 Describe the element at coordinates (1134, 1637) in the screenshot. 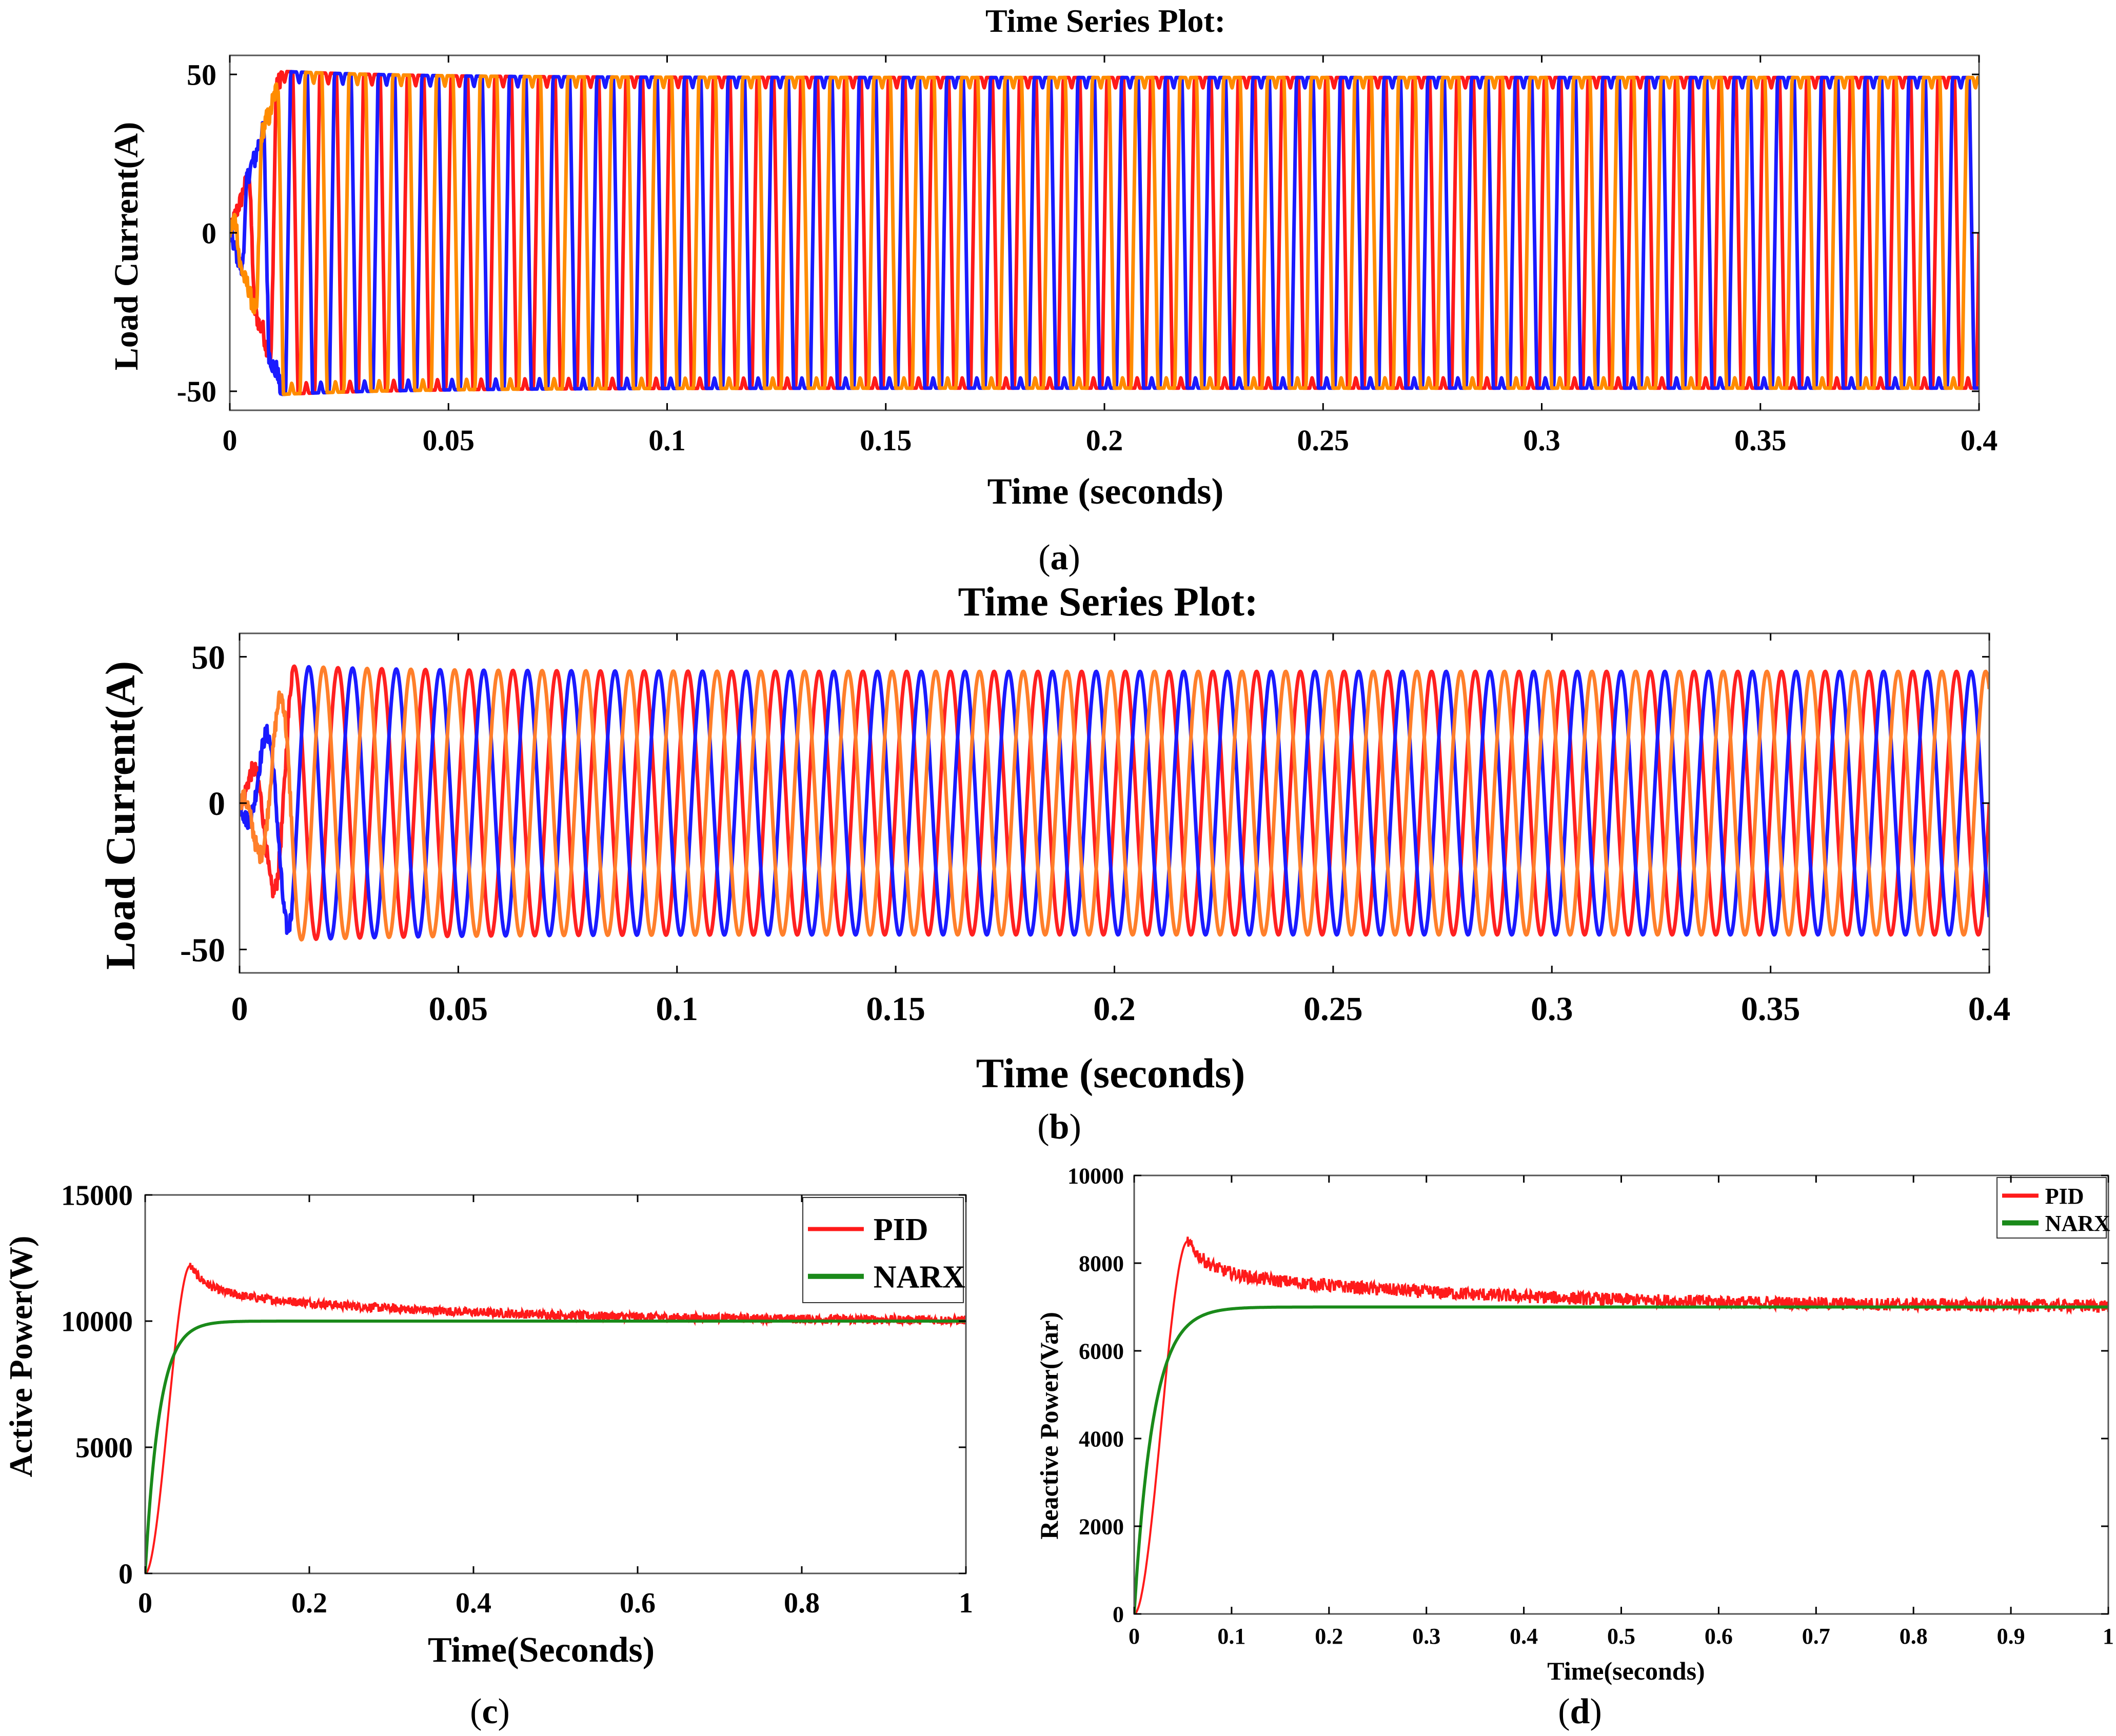

I see `panel-d-xtick-label: 0` at that location.